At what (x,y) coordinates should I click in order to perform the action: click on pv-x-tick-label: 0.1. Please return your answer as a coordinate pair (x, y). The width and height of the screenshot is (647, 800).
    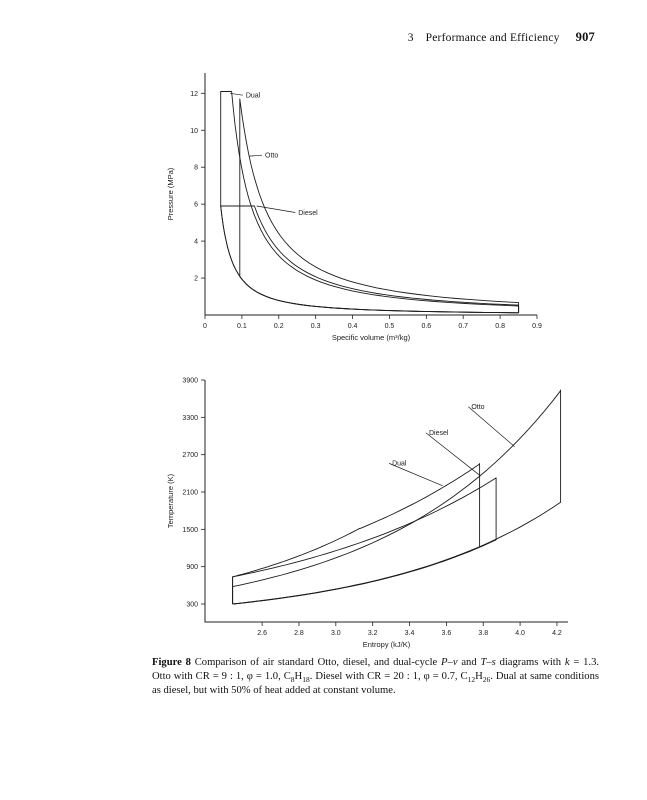
    Looking at the image, I should click on (242, 326).